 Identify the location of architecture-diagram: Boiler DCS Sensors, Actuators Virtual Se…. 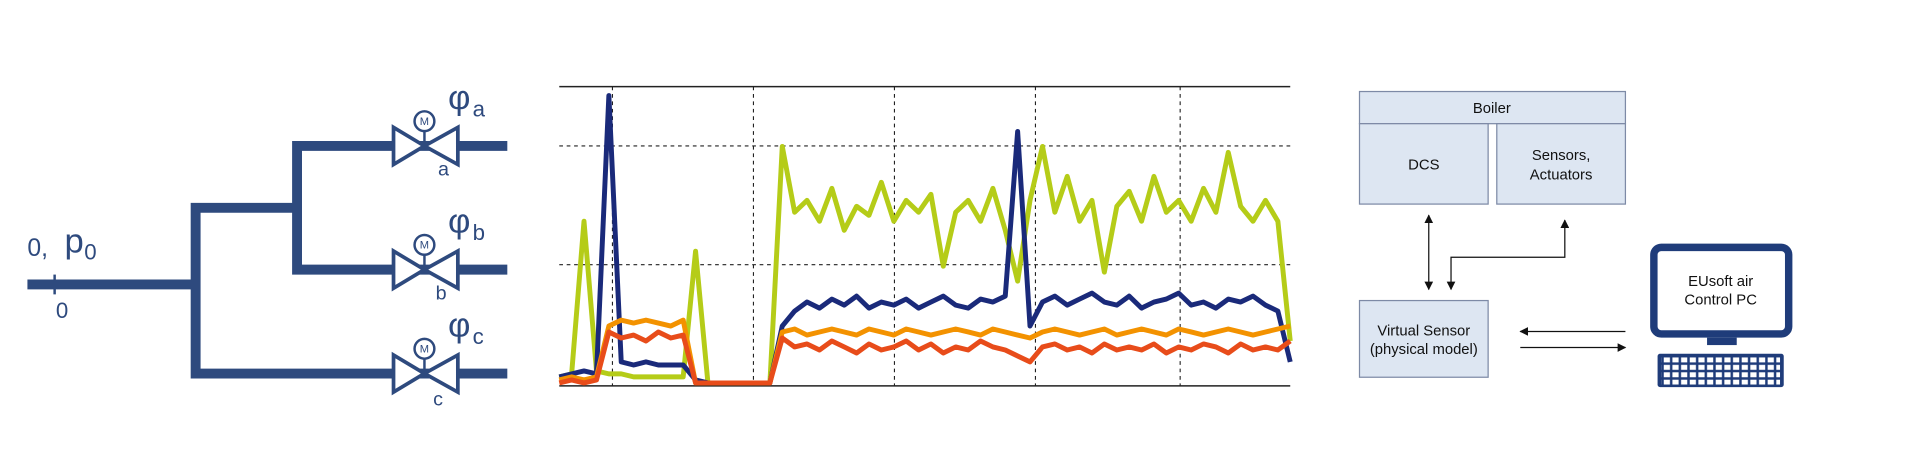
(1575, 239).